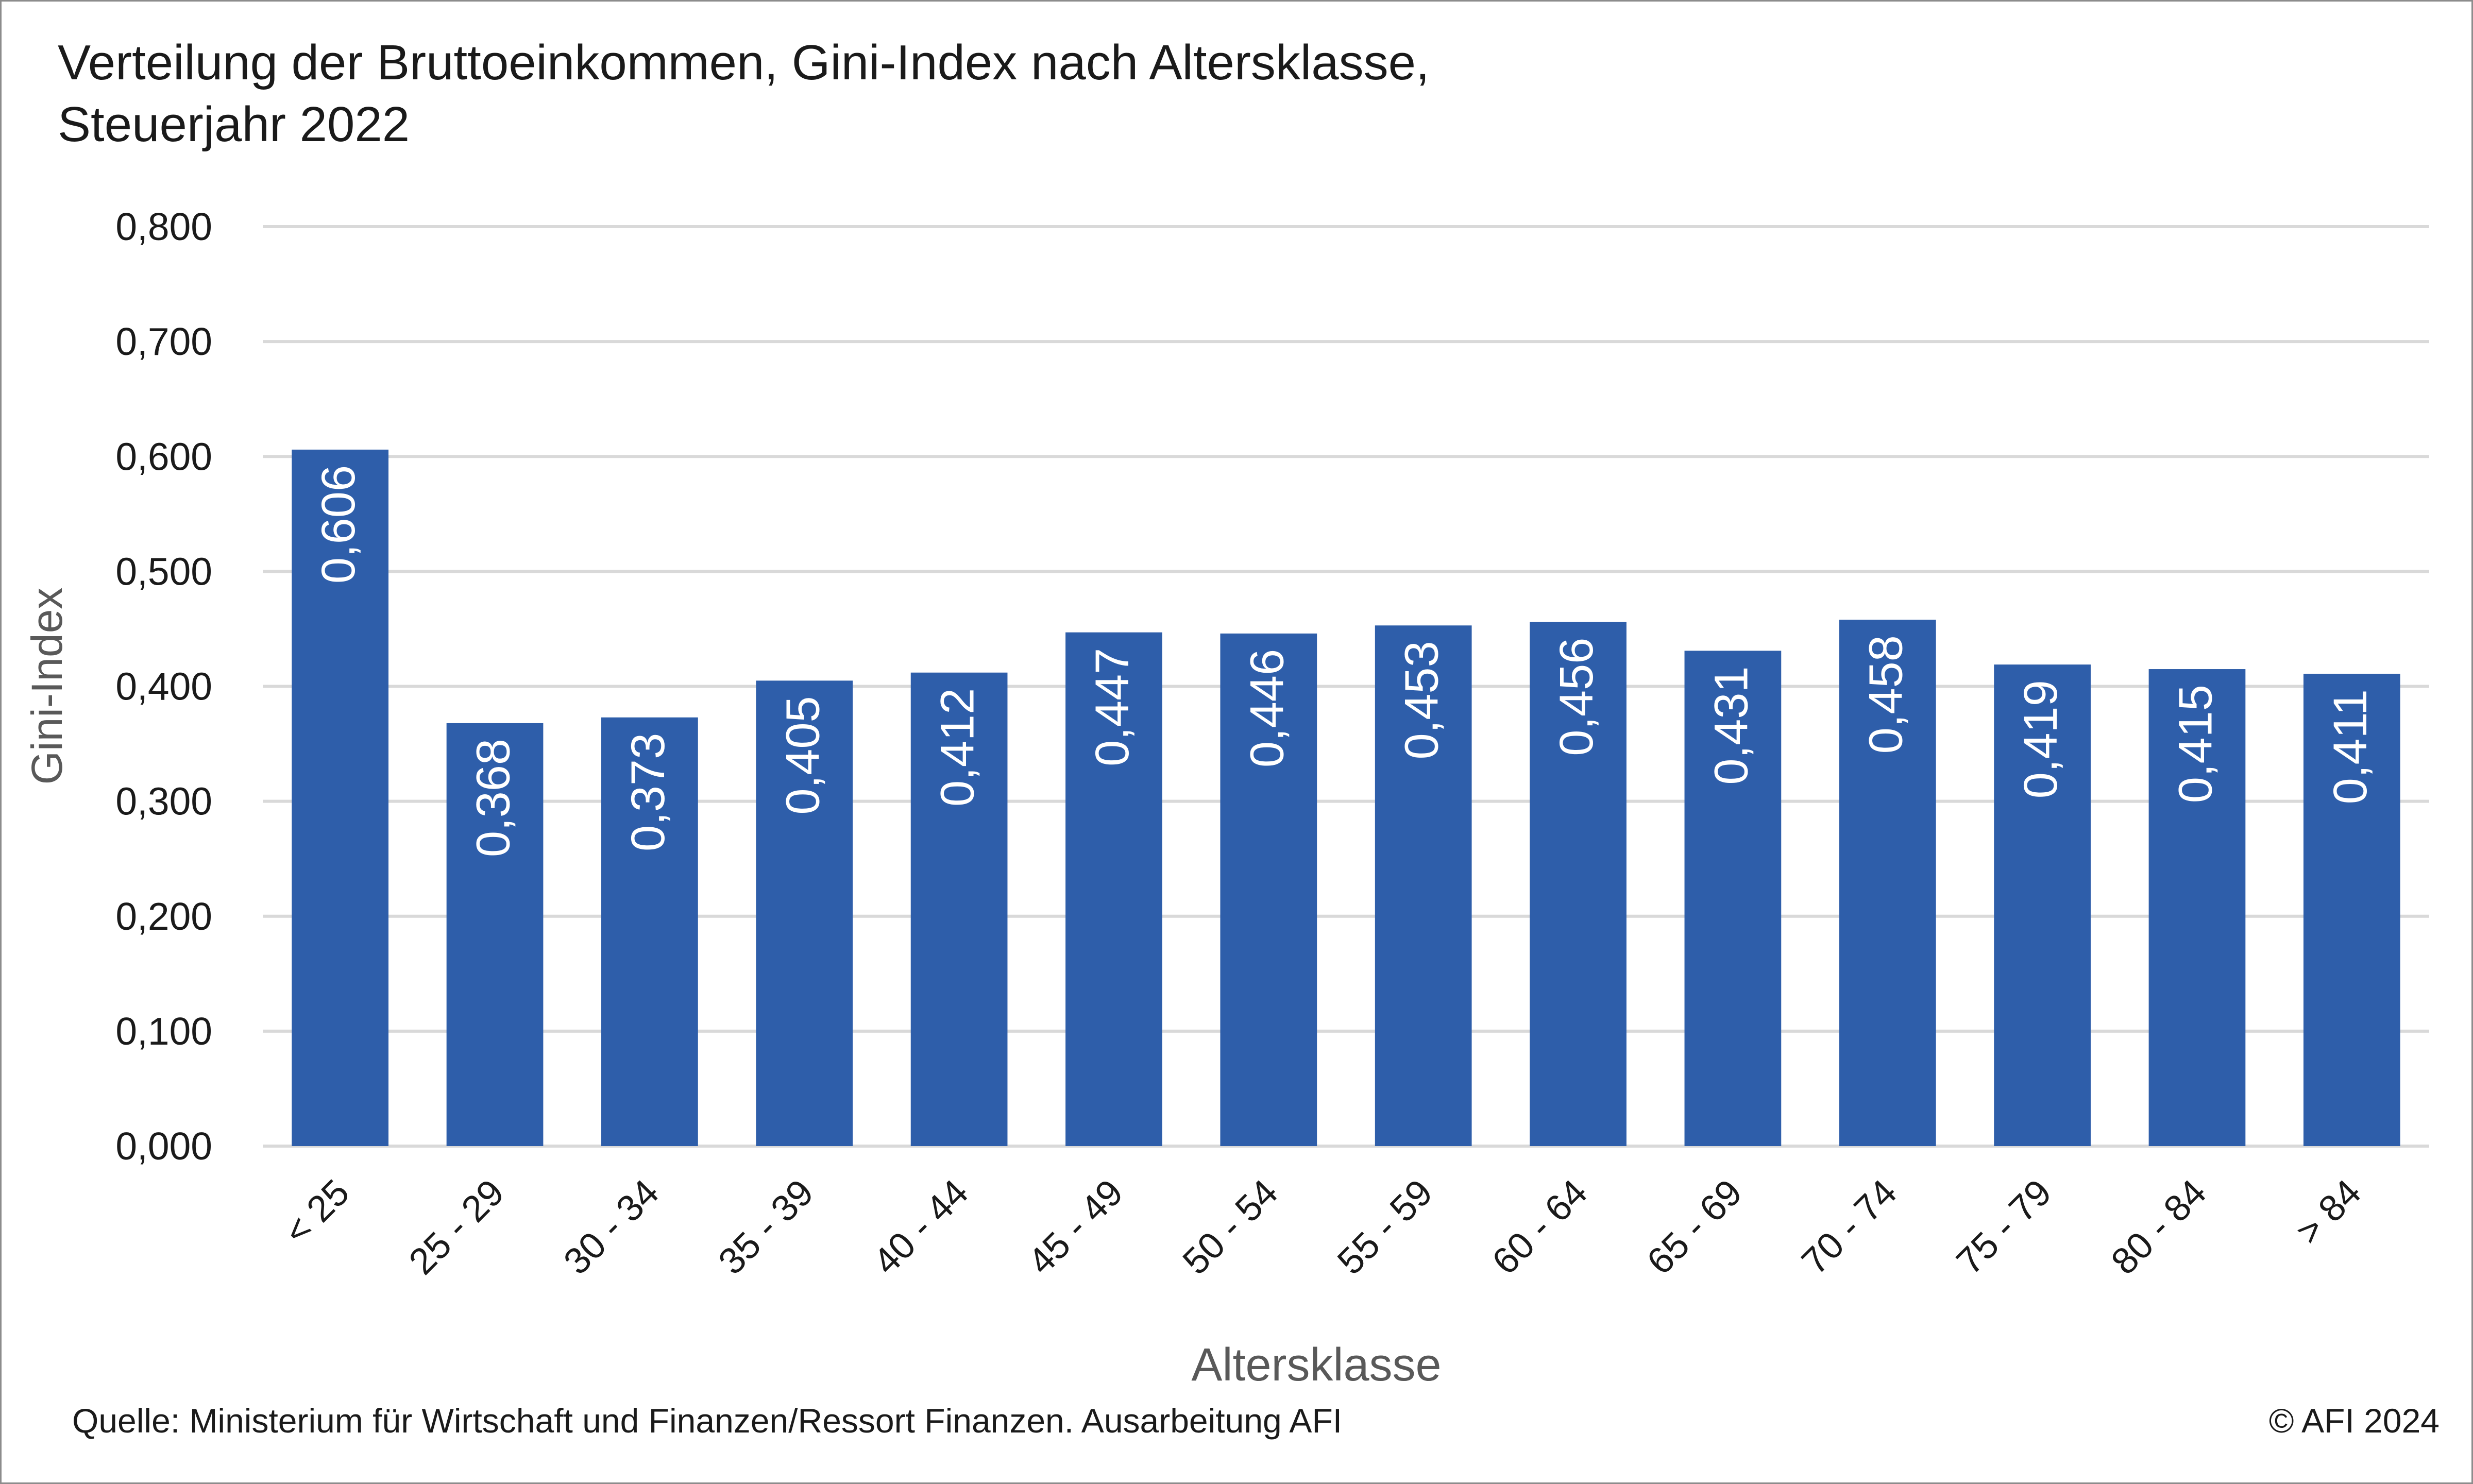  I want to click on x-tick-label: 65 - 69, so click(1695, 1227).